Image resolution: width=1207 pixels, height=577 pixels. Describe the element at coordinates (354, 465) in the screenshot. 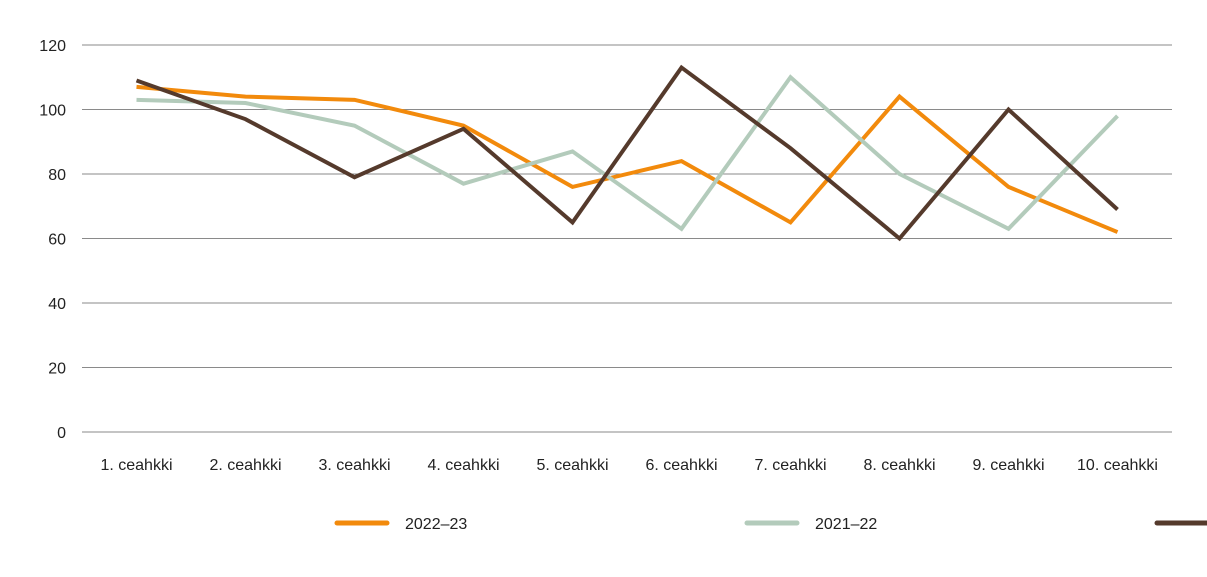

I see `x-tick-label: 3. ceahkki` at that location.